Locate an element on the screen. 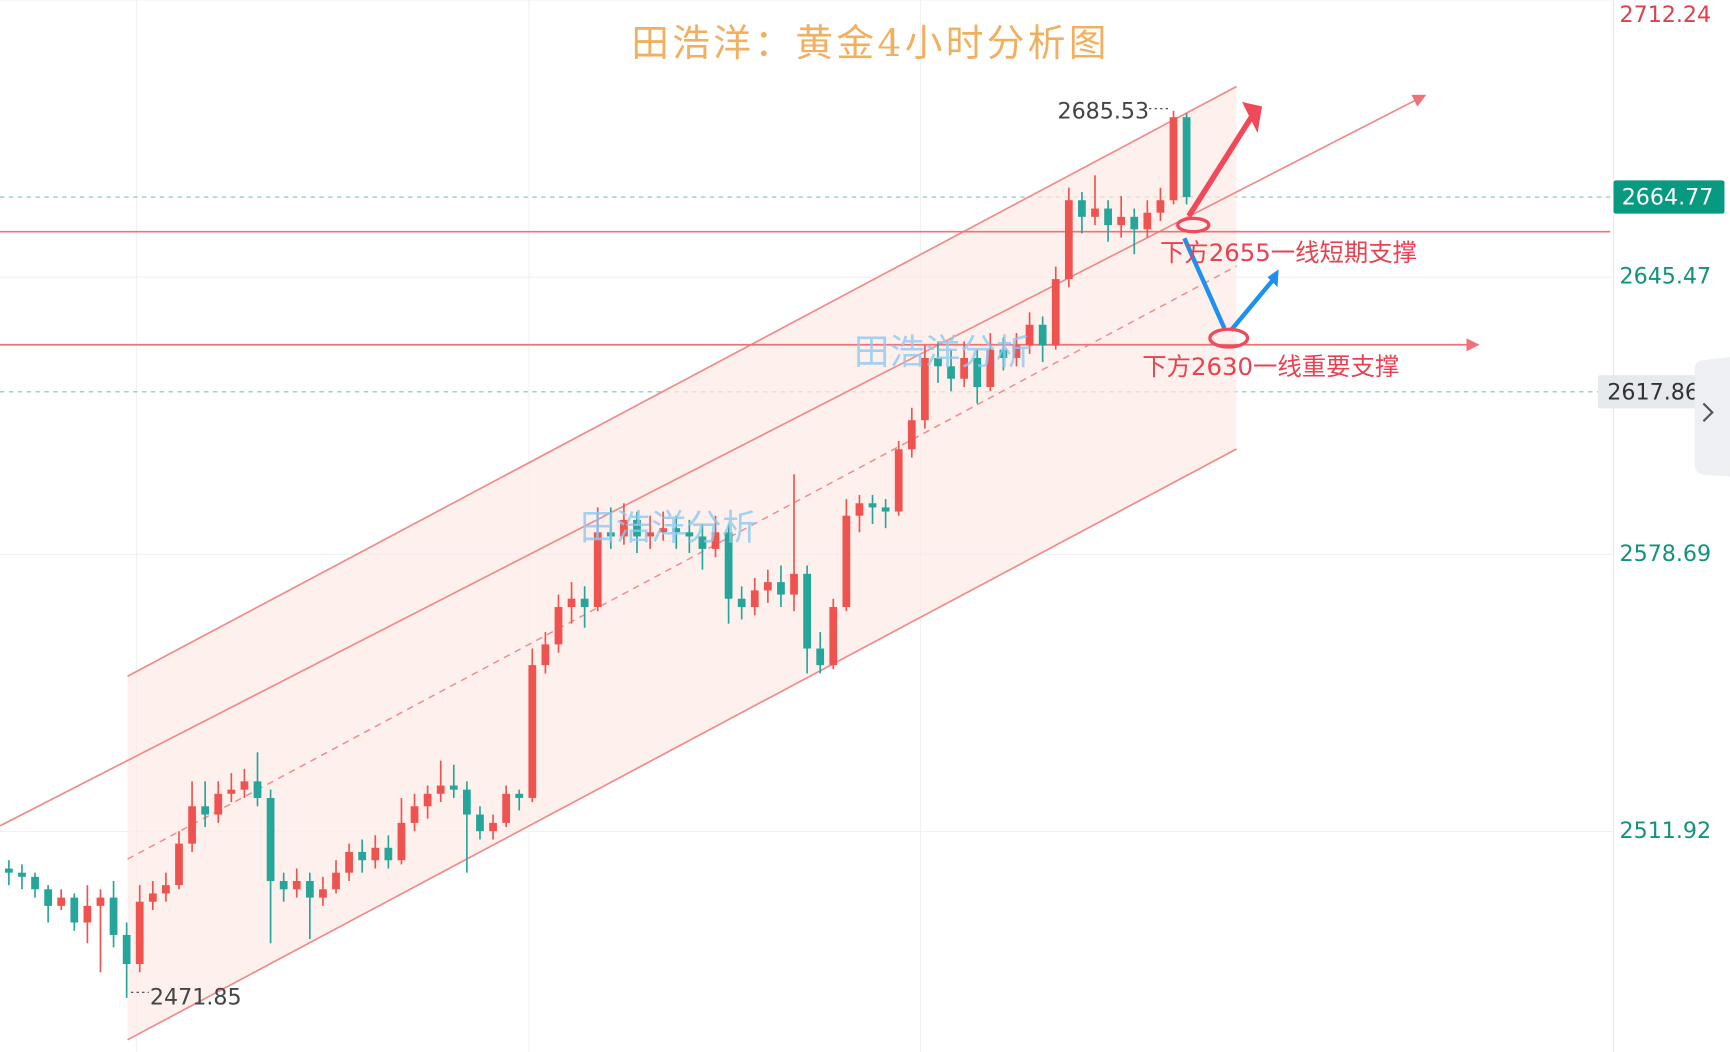 The image size is (1730, 1052). annotation: 下方2630一线重要支撑 is located at coordinates (1270, 366).